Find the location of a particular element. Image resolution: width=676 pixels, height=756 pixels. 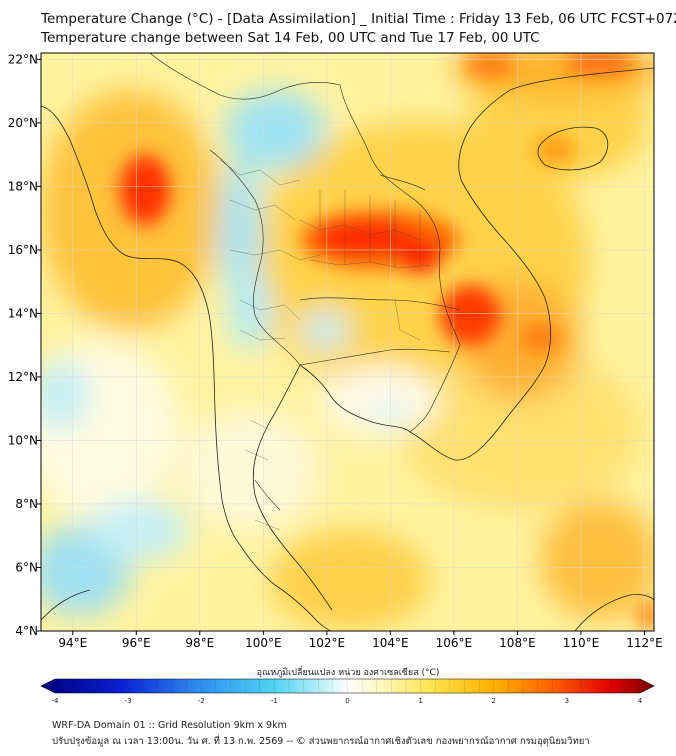

lon-label: 112°E is located at coordinates (644, 643).